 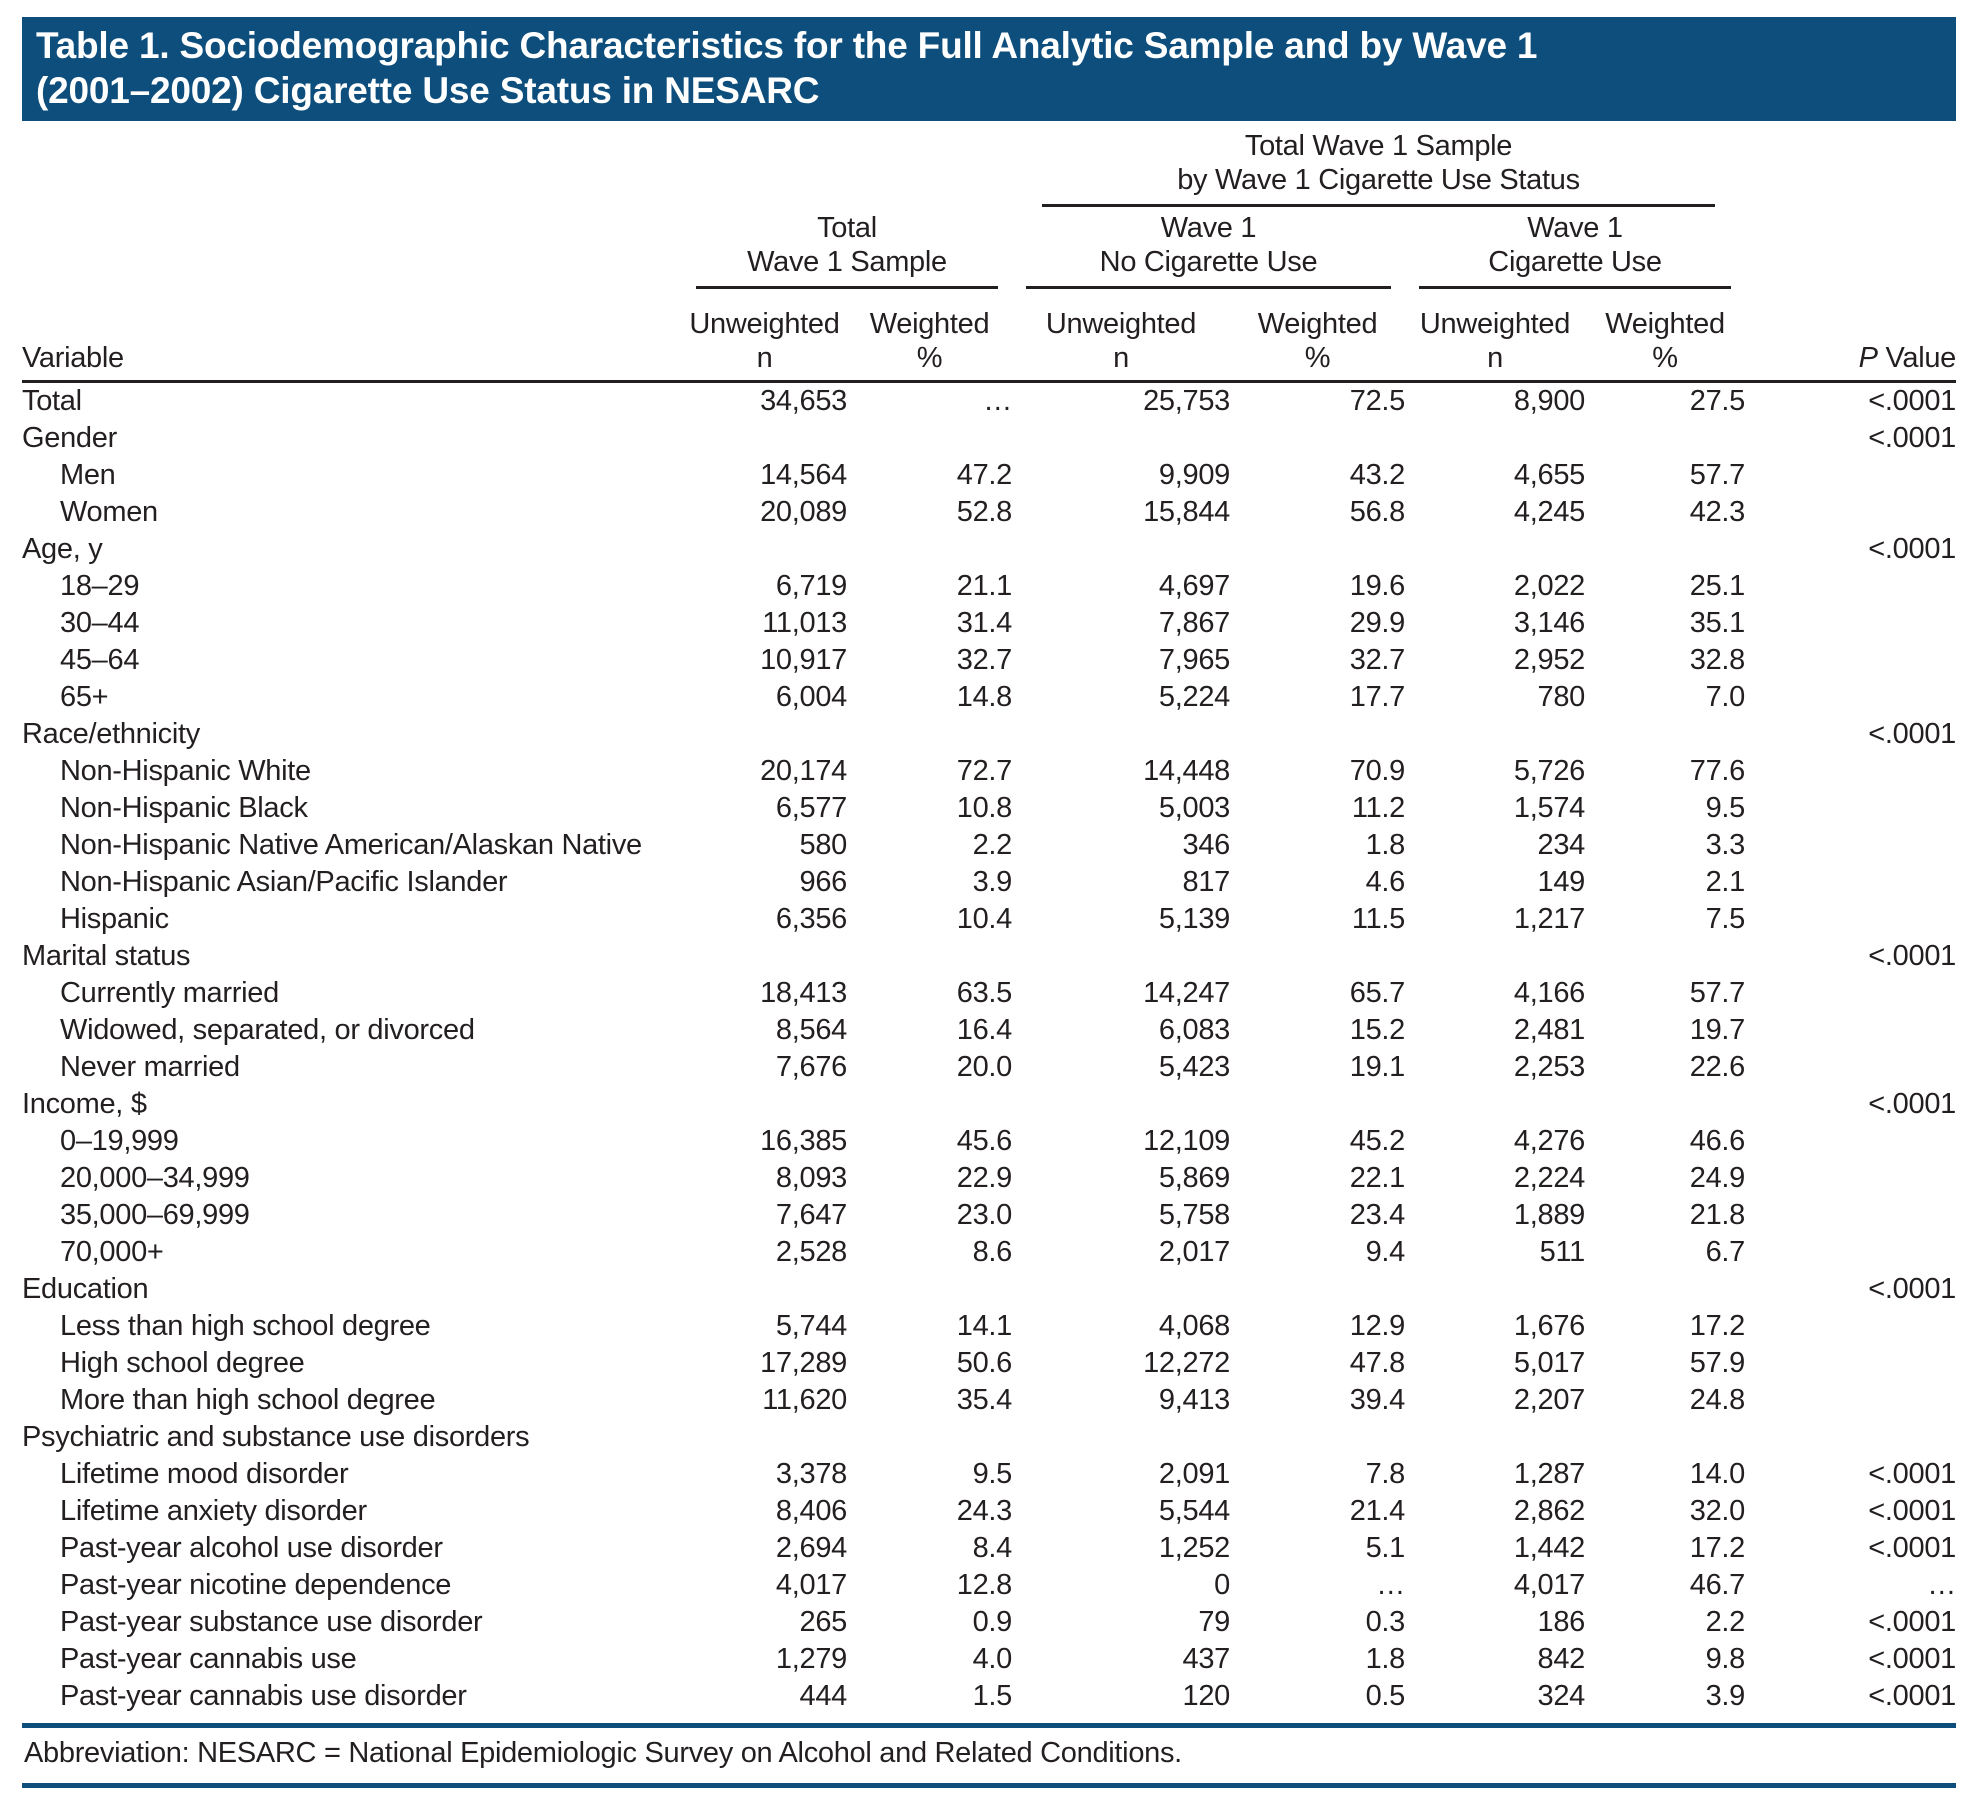 I want to click on cell-cig-unweighted-n: 2,224, so click(x=1549, y=1178).